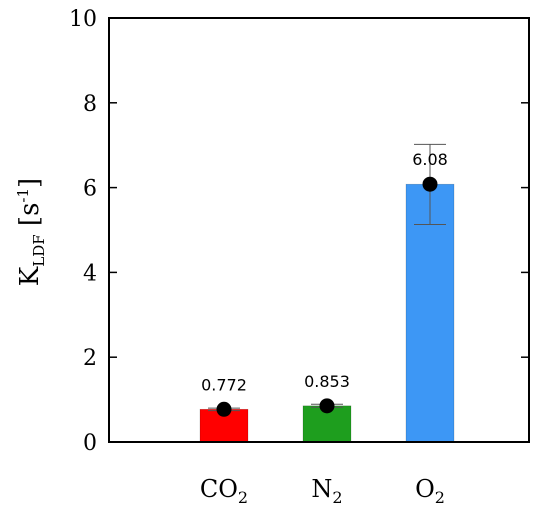 Image resolution: width=550 pixels, height=509 pixels. I want to click on y-axis-title-unit-suffix: ], so click(30, 183).